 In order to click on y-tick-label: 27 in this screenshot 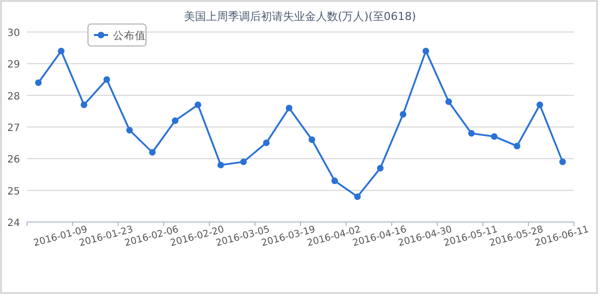, I will do `click(13, 128)`.